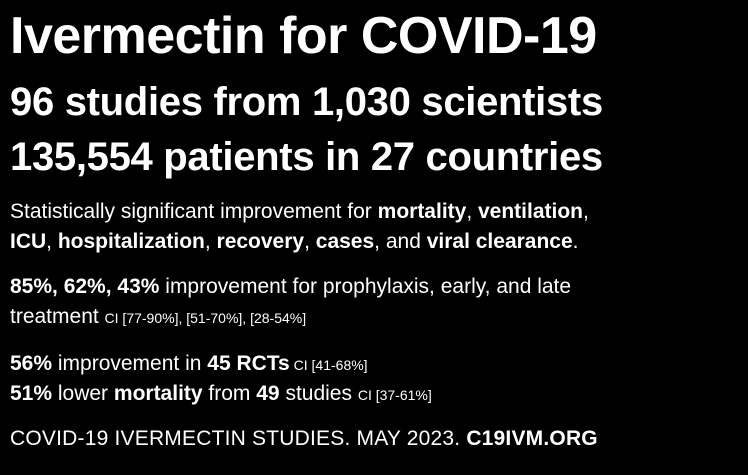 This screenshot has height=475, width=748. What do you see at coordinates (575, 241) in the screenshot?
I see `period: .` at bounding box center [575, 241].